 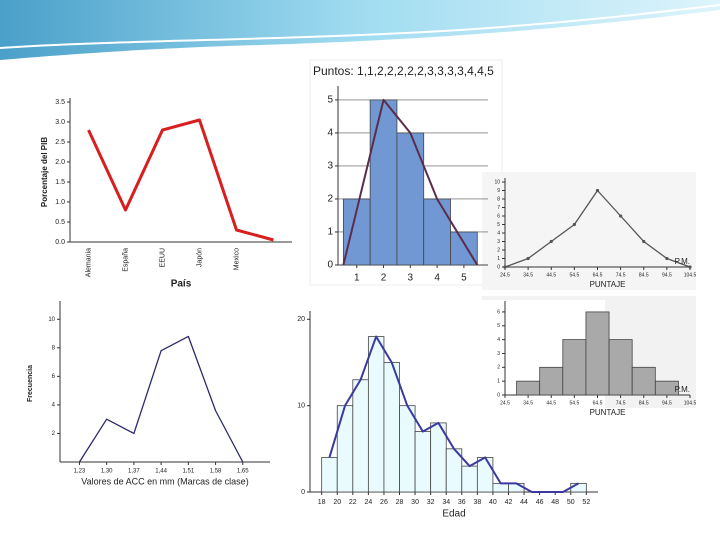 I want to click on y-tick-label: 0, so click(x=498, y=395).